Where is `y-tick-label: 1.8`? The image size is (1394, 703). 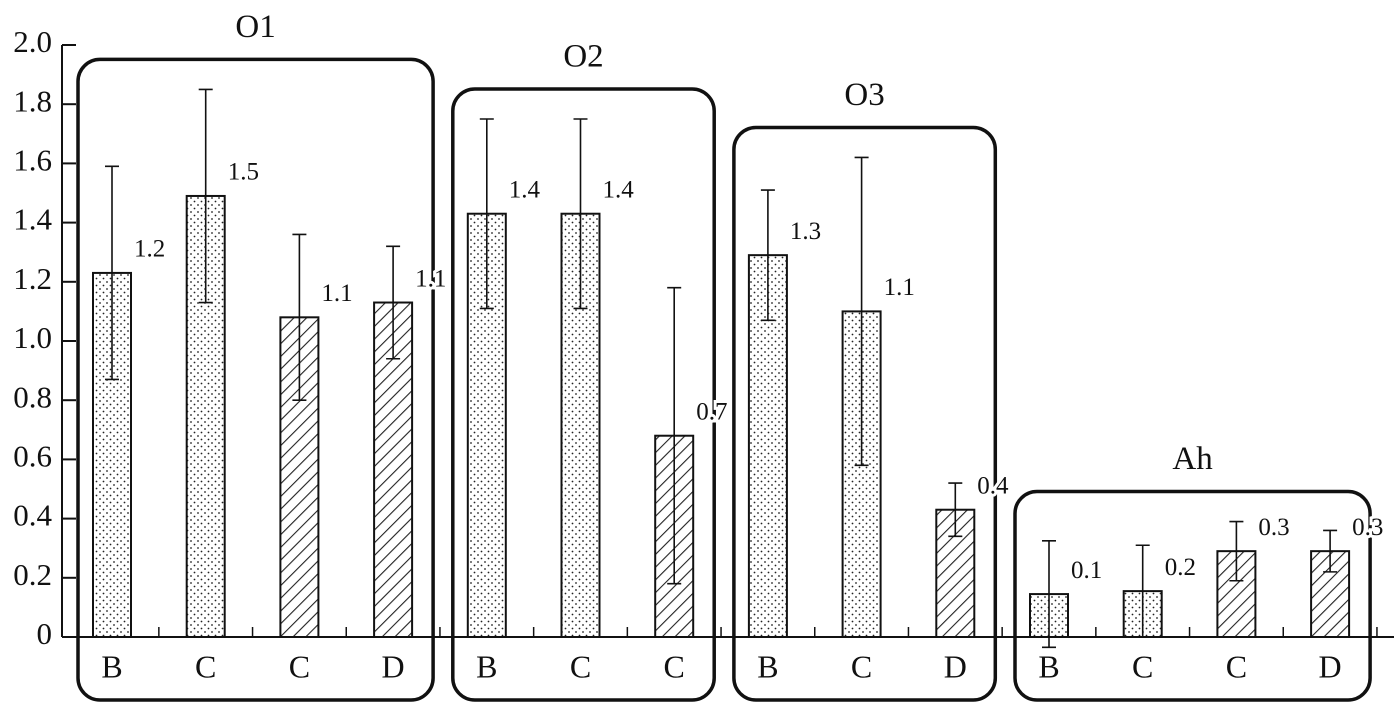 y-tick-label: 1.8 is located at coordinates (32, 100).